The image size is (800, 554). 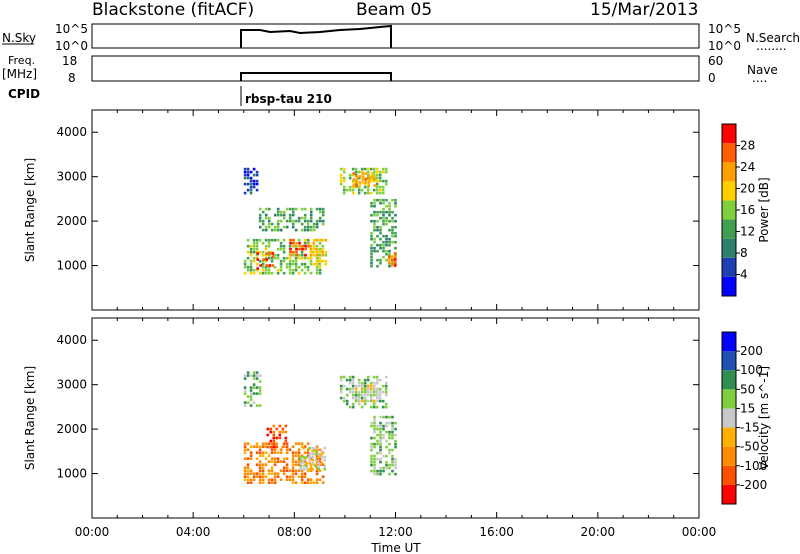 I want to click on colorbar-tick-label: 15, so click(x=747, y=408).